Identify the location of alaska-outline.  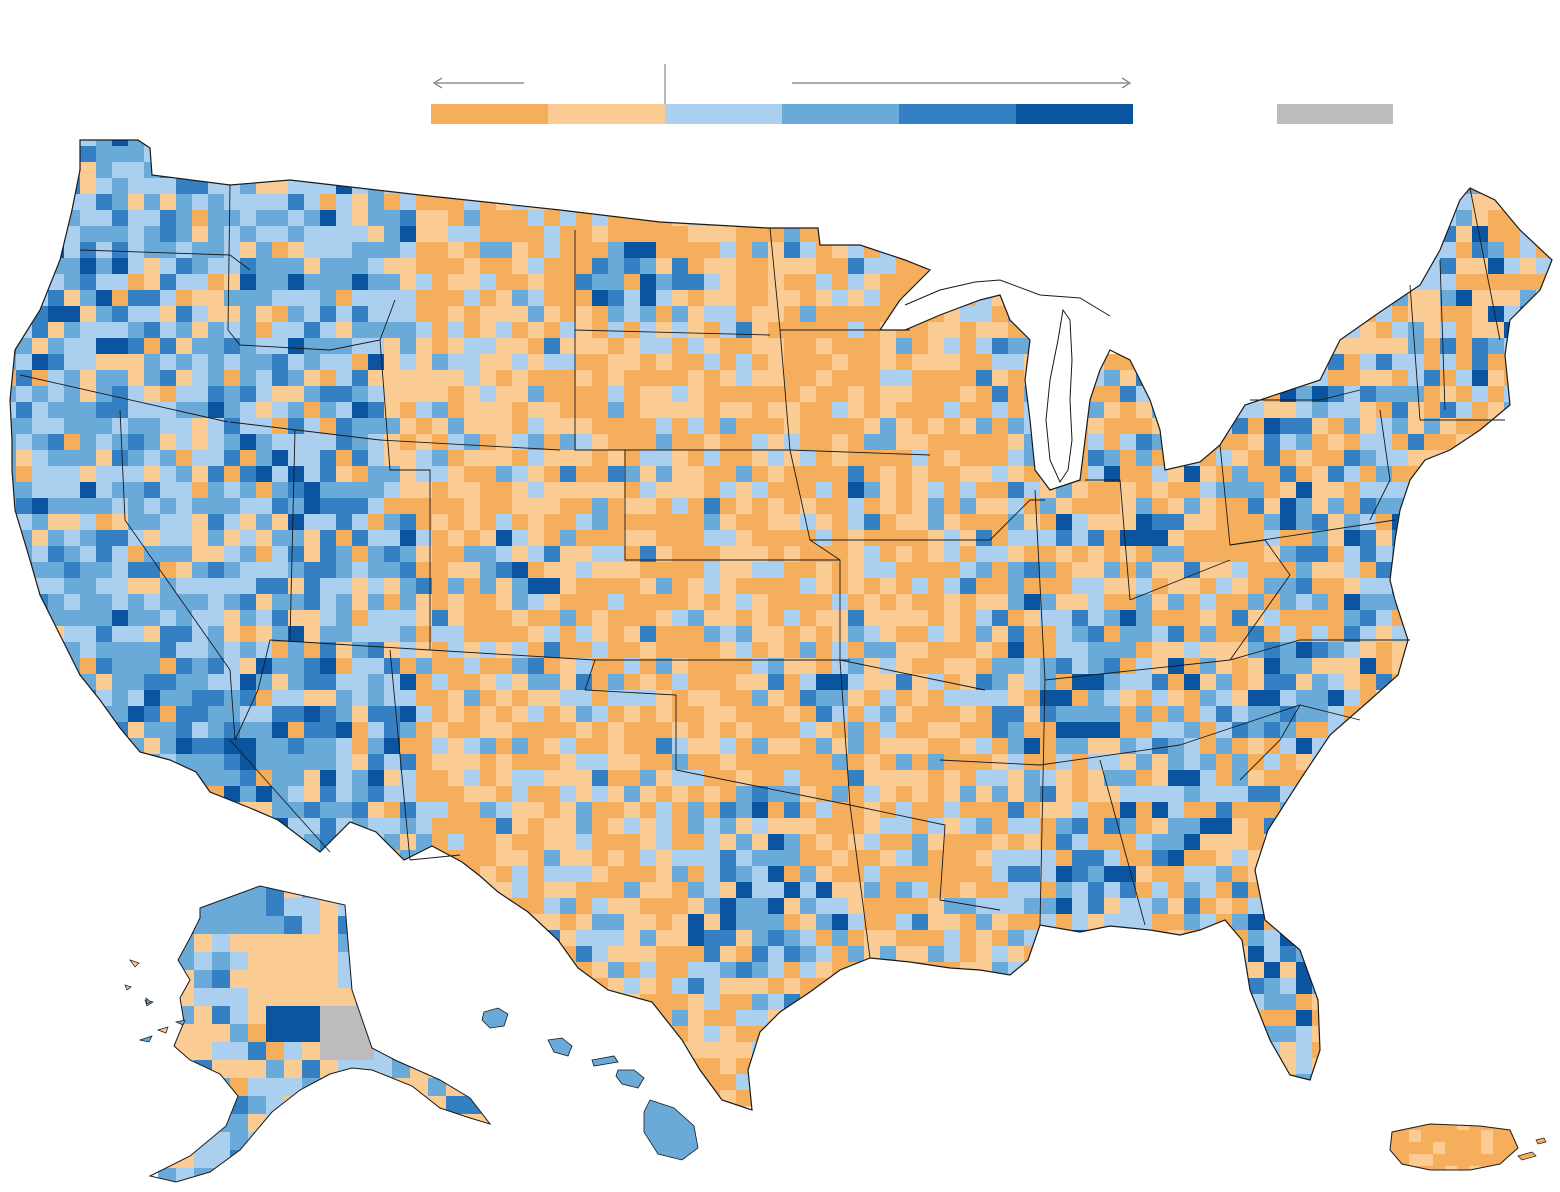
(320, 1034).